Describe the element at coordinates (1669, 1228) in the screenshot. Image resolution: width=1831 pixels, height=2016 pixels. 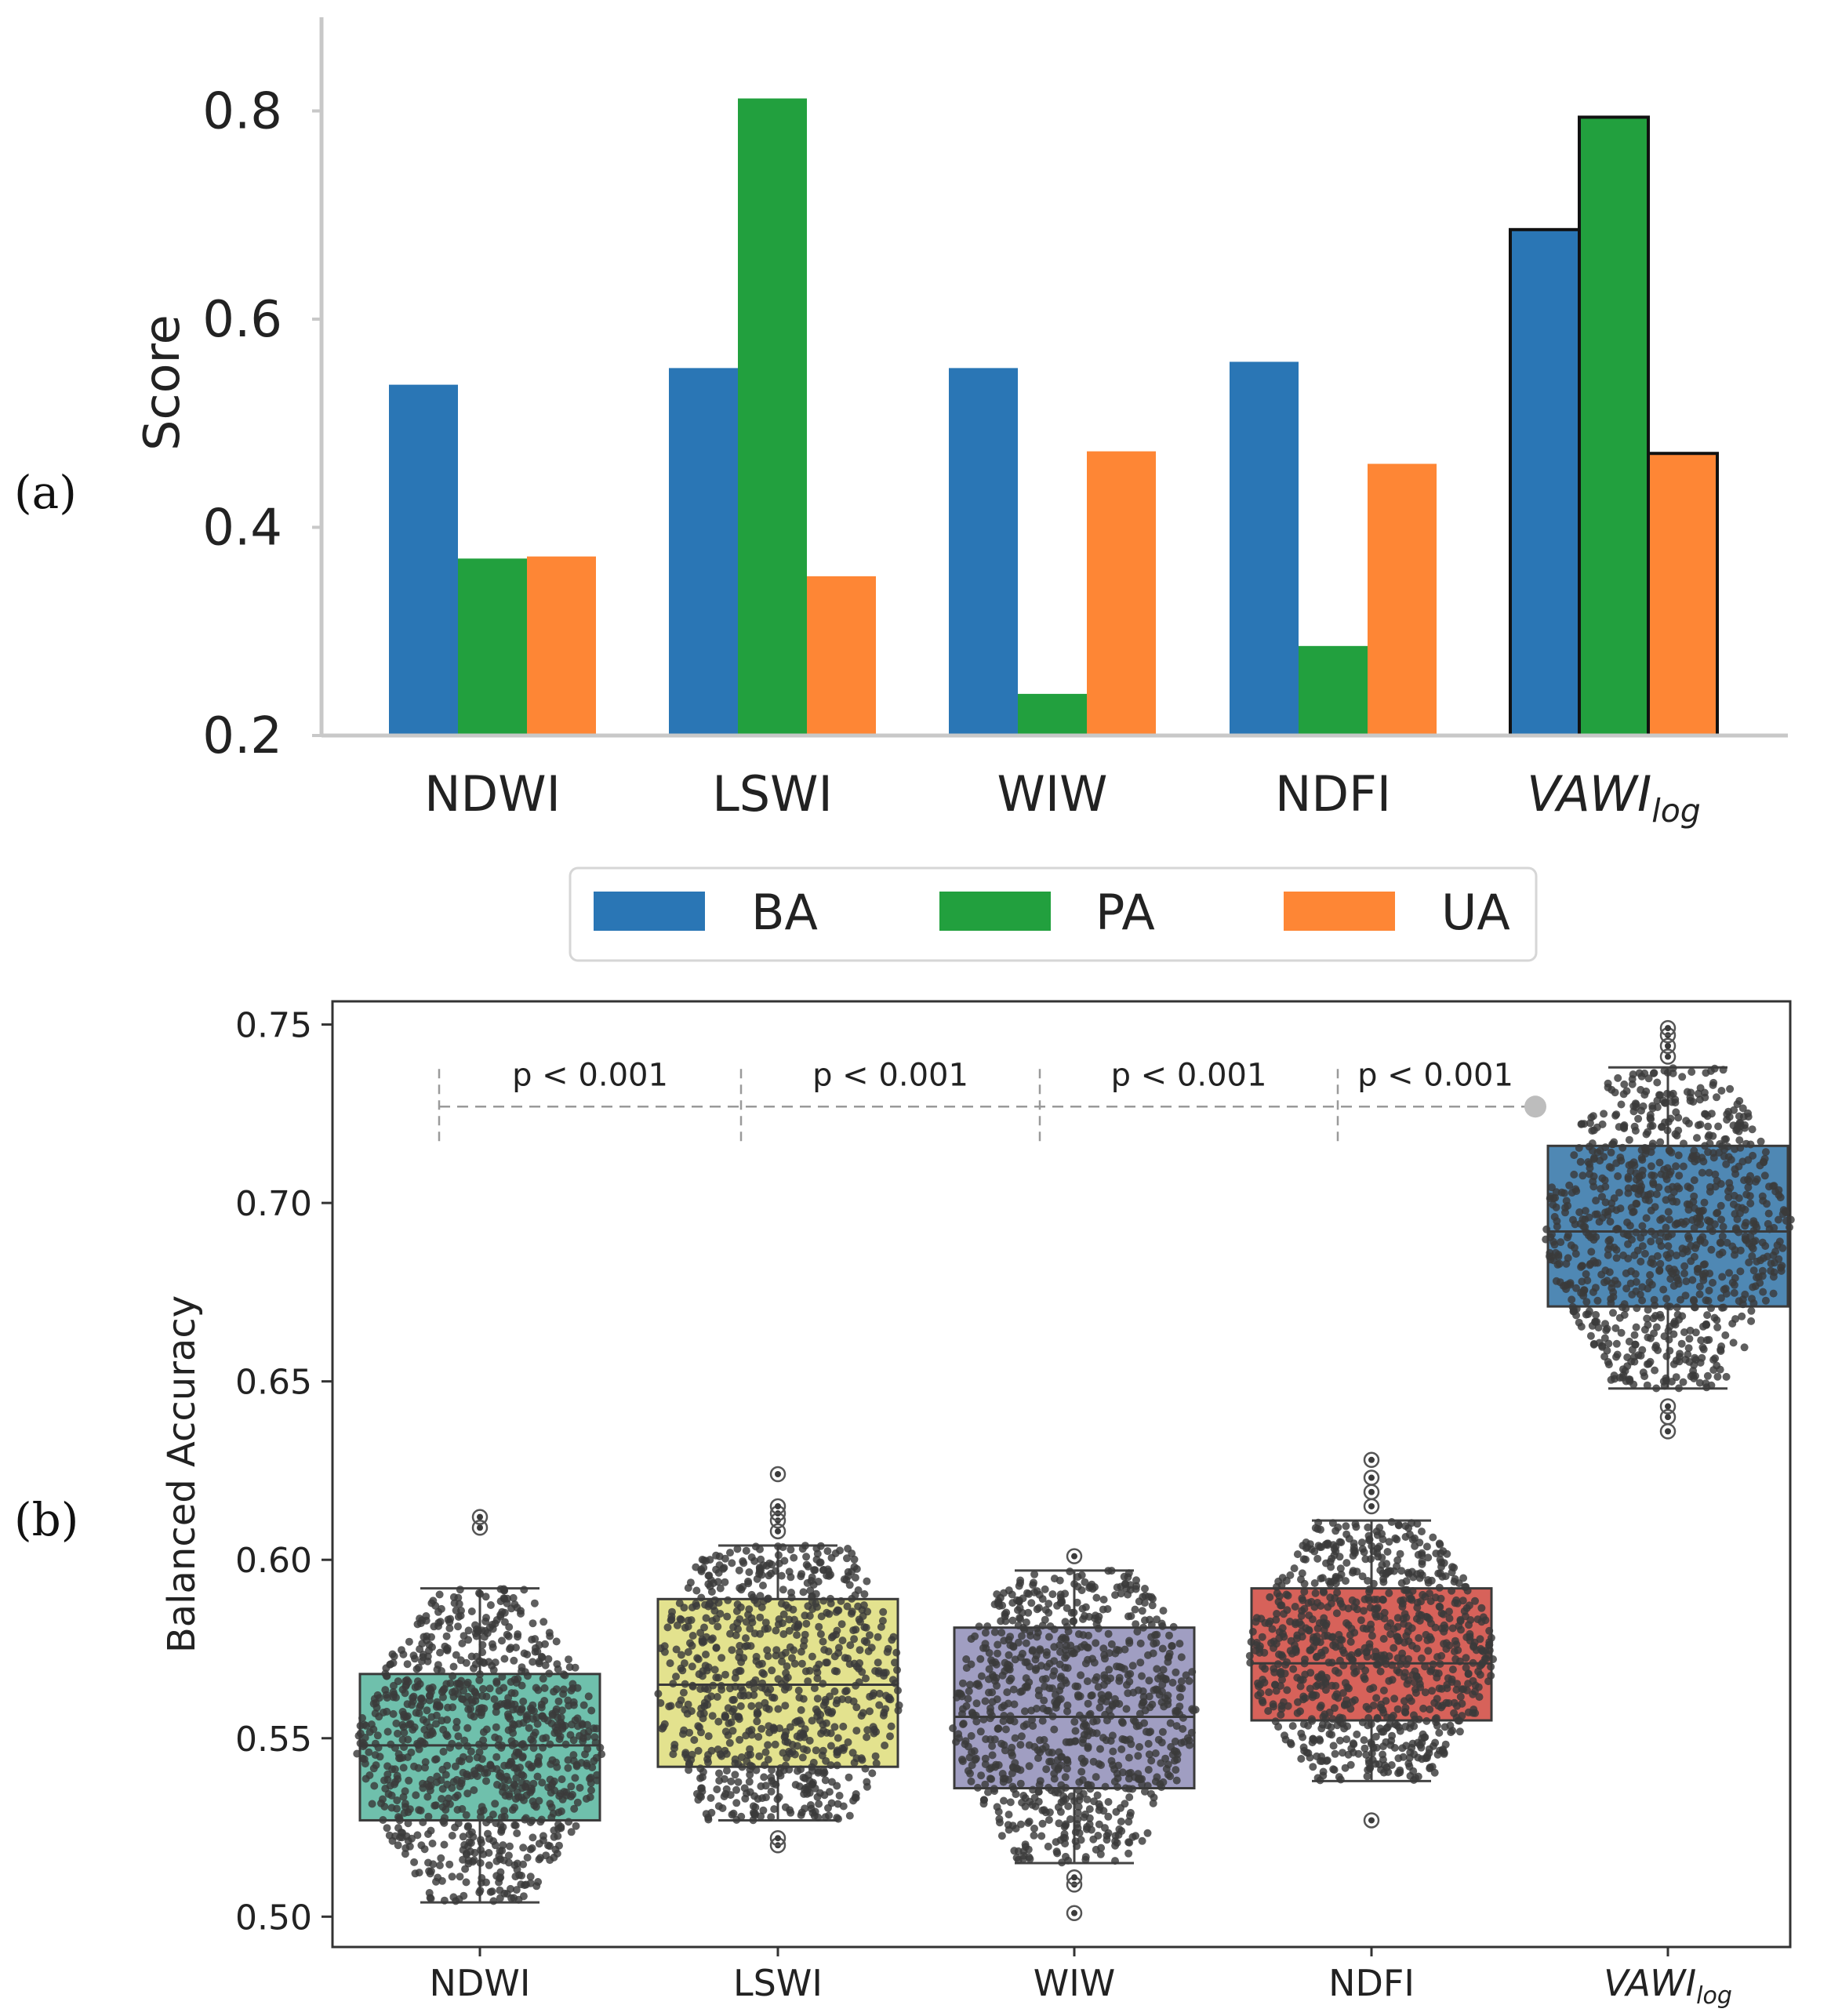
I see `swarm-vawi` at that location.